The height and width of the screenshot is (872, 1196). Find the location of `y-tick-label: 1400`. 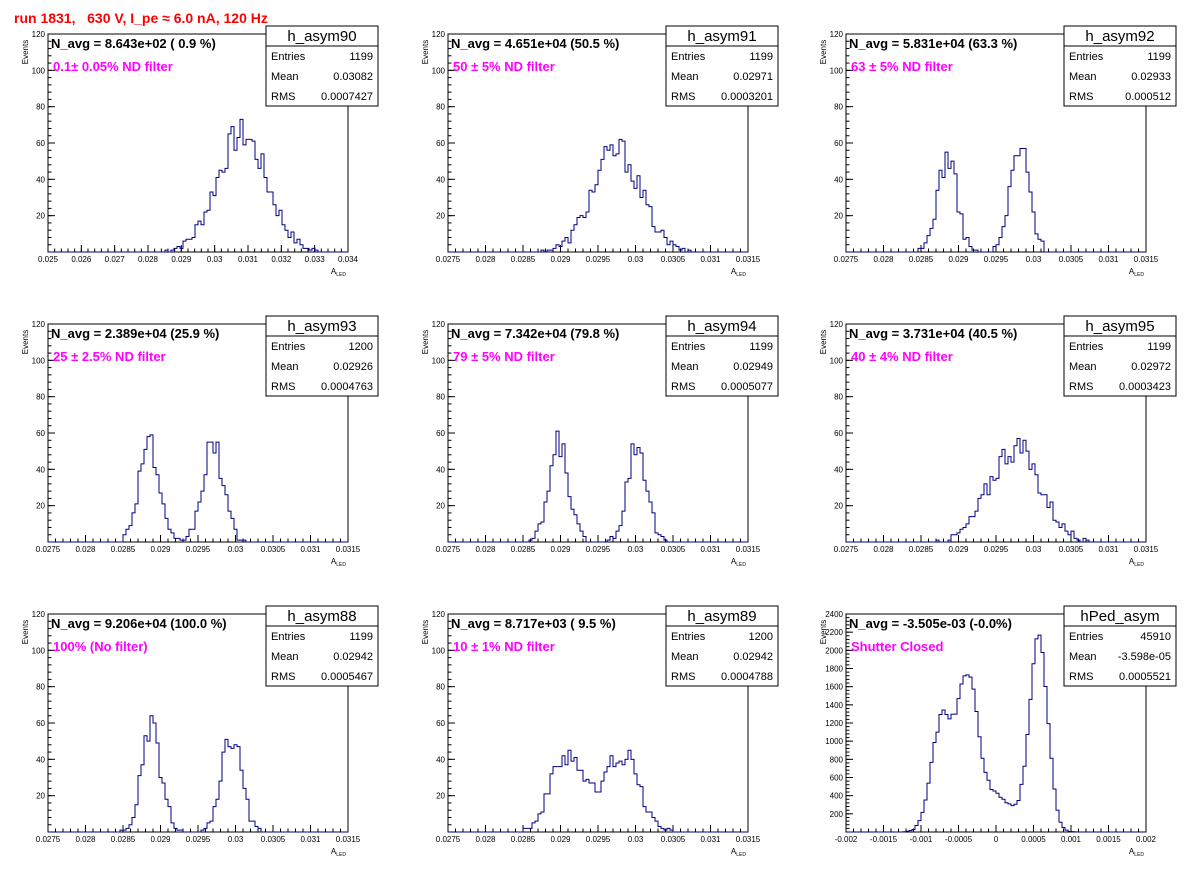

y-tick-label: 1400 is located at coordinates (834, 705).